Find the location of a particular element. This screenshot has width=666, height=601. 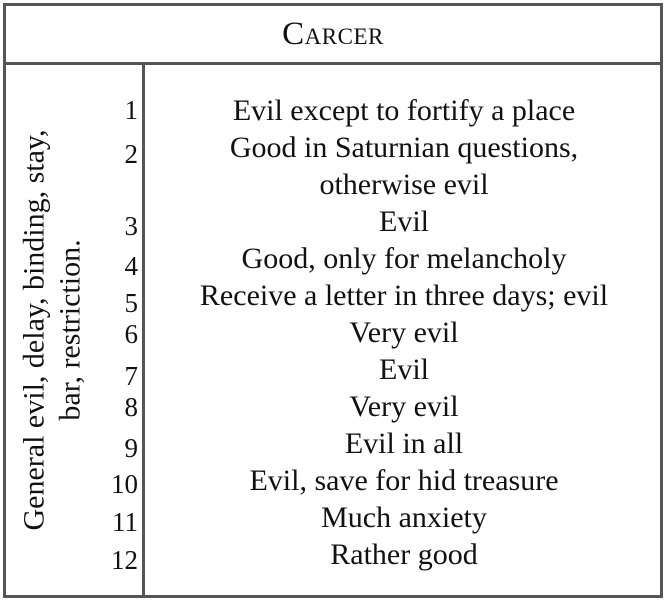

side-label-line-1: General evil, delay, binding, stay, is located at coordinates (33, 330).